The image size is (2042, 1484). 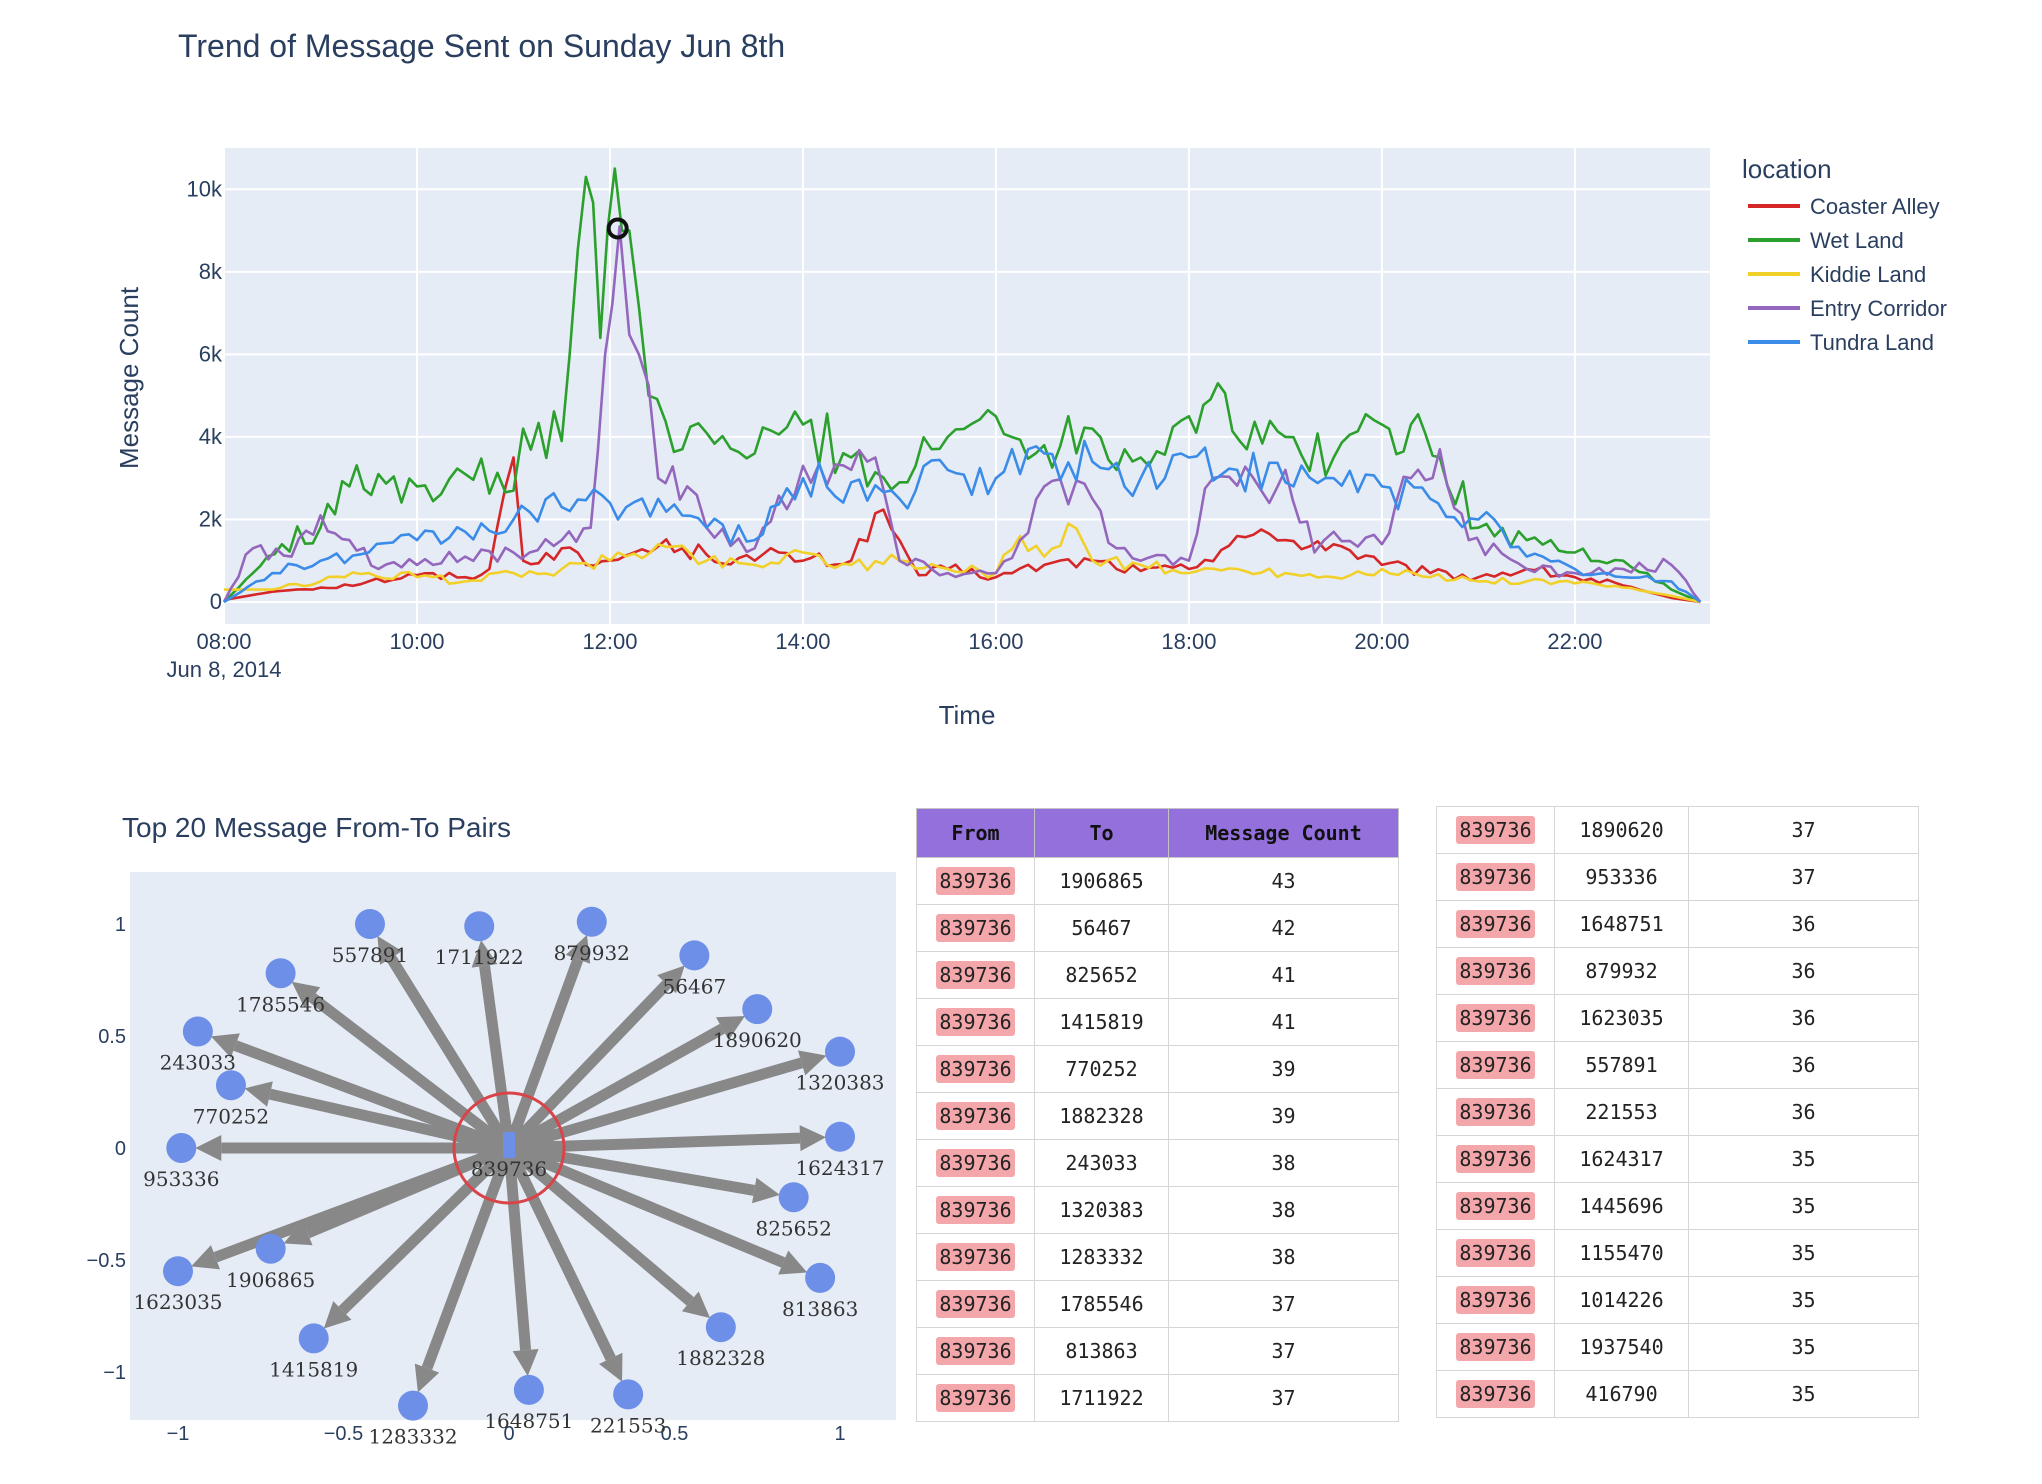 I want to click on node-label: 953336, so click(x=181, y=1179).